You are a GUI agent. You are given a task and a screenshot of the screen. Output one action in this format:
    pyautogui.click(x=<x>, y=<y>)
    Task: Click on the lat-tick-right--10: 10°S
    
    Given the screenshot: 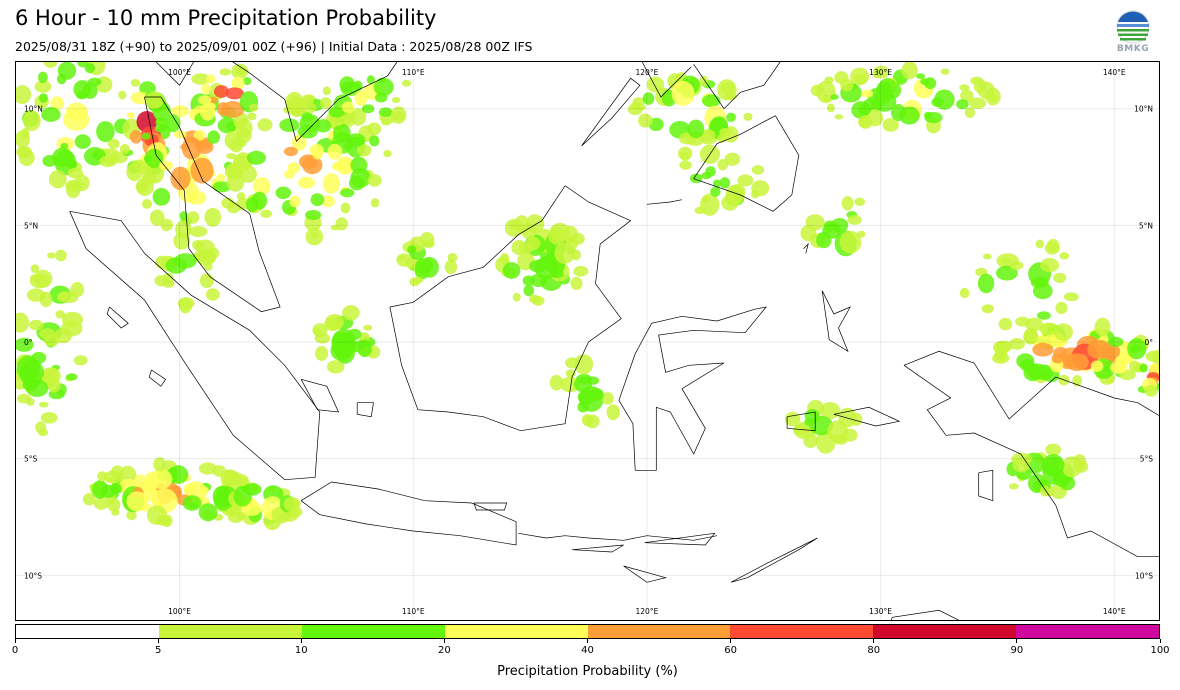 What is the action you would take?
    pyautogui.click(x=1144, y=575)
    